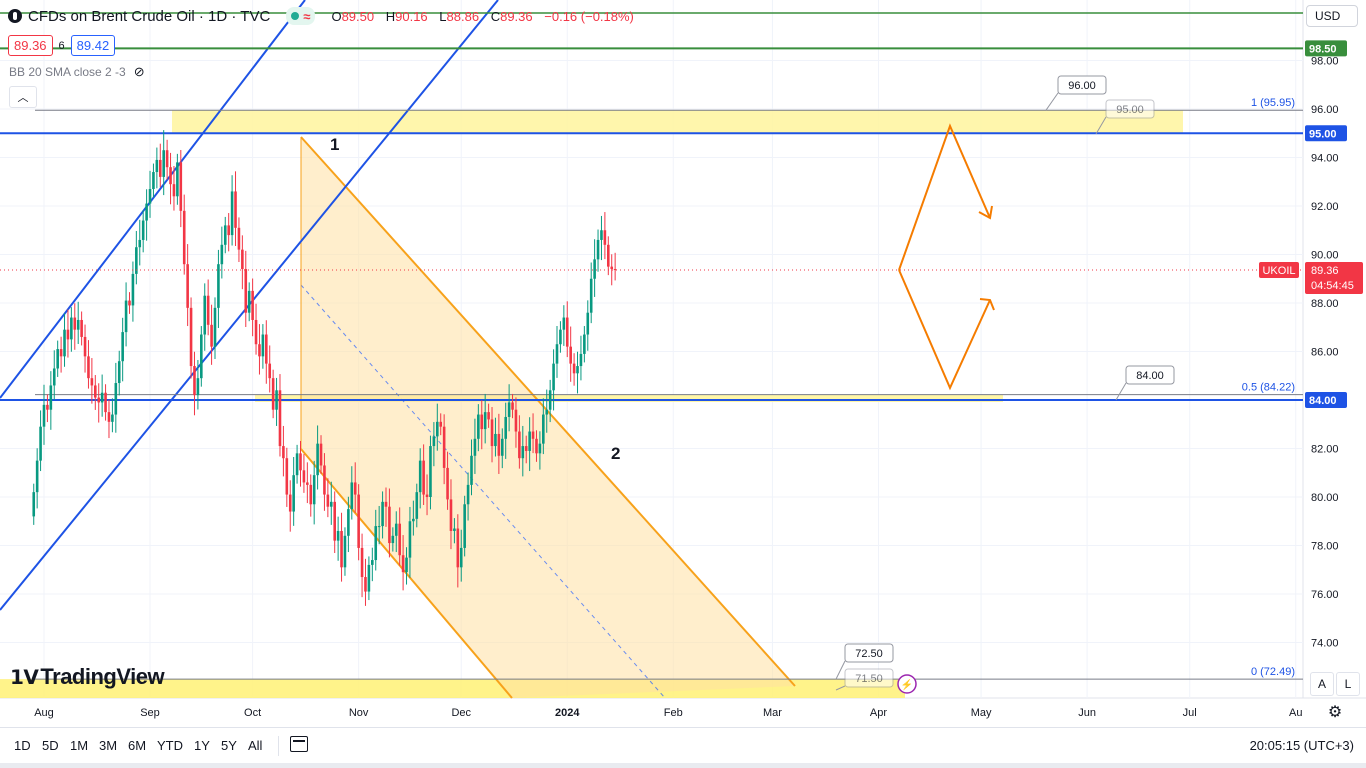 This screenshot has width=1366, height=768. I want to click on auto-scale-button: A, so click(1322, 684).